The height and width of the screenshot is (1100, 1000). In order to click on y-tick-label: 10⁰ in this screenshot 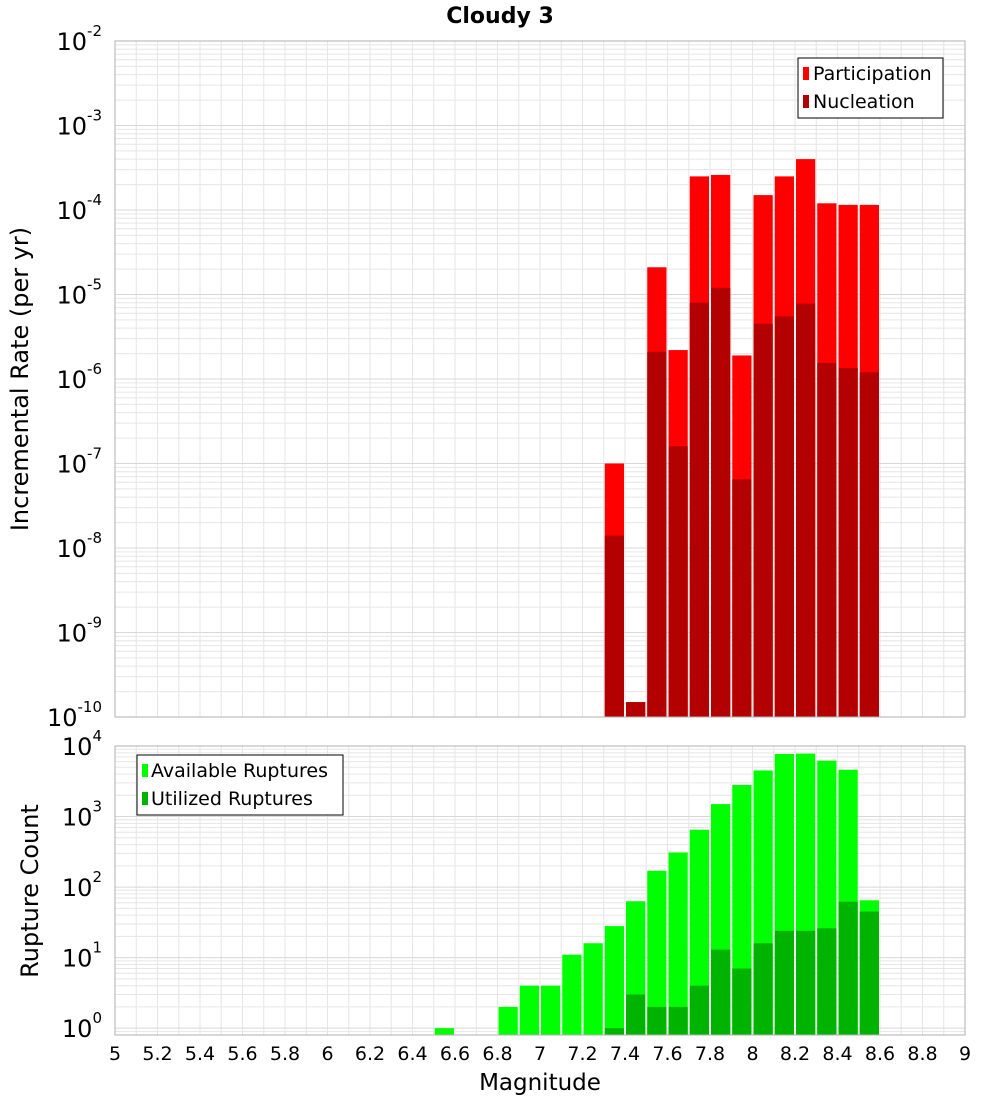, I will do `click(82, 1026)`.